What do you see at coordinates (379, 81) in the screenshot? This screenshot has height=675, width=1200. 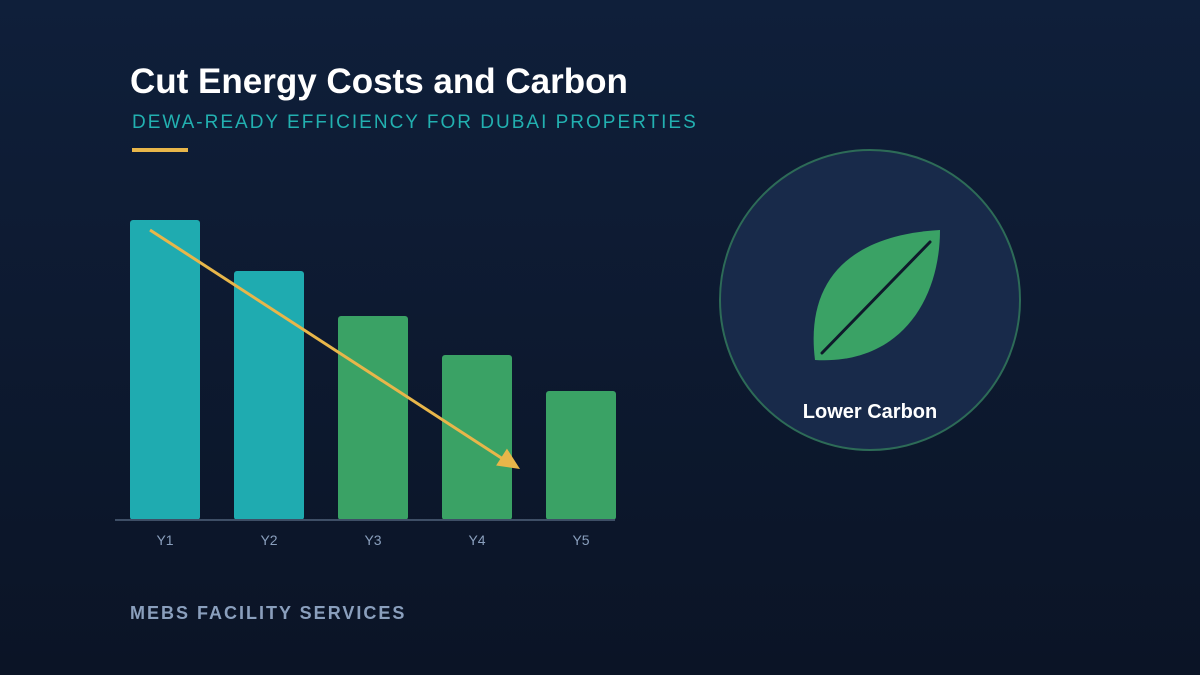 I see `slide-title: Cut Energy Costs and Carbon` at bounding box center [379, 81].